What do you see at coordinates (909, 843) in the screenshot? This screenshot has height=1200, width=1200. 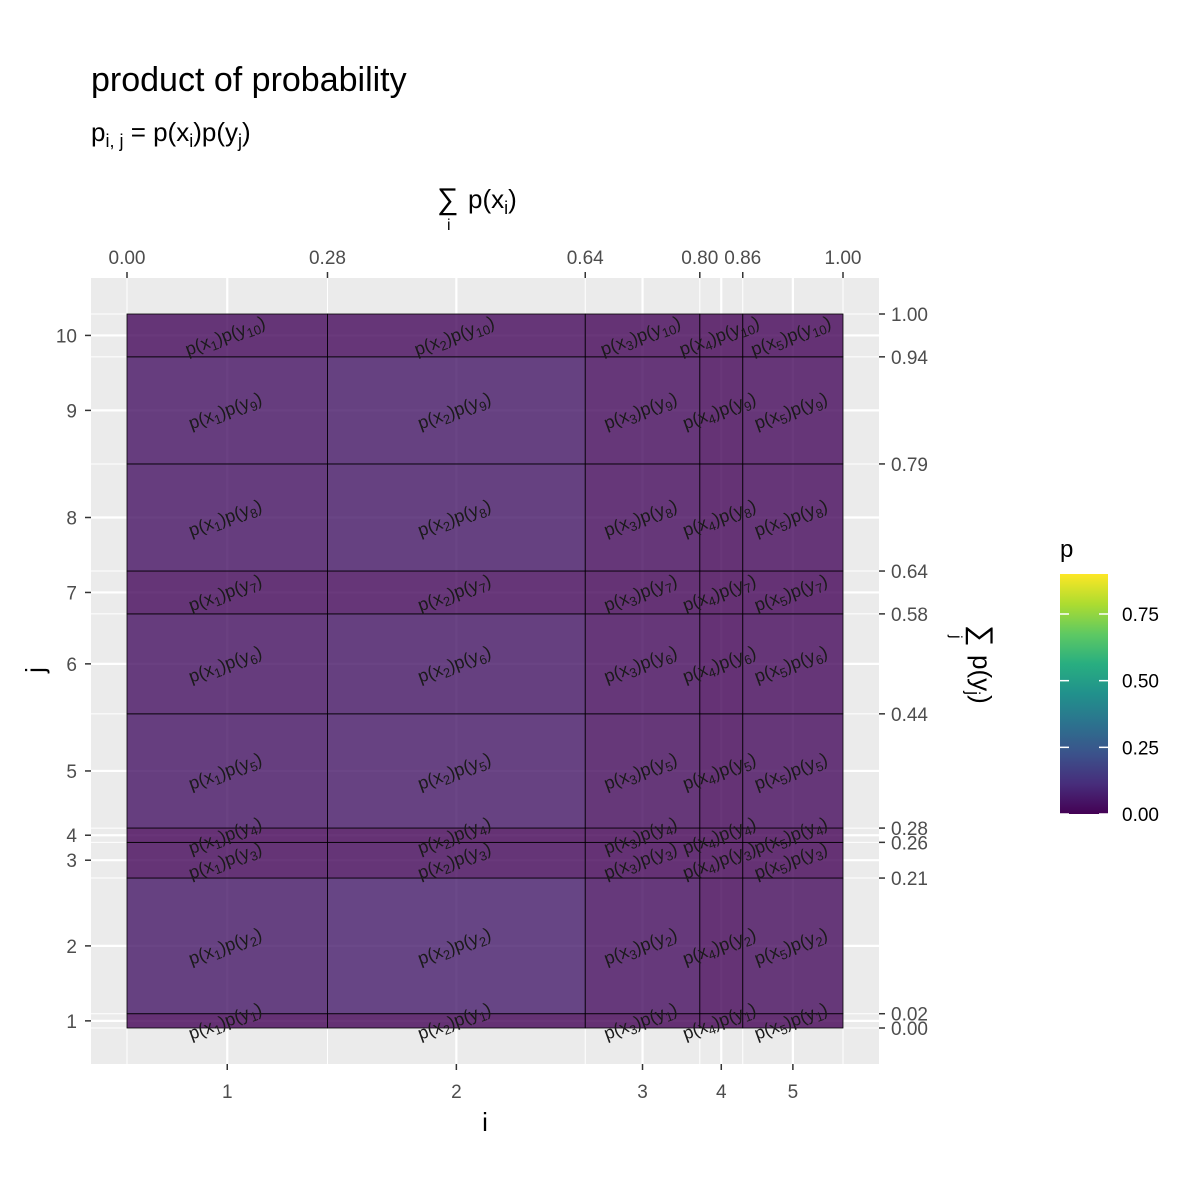 I see `right-tick-label: 0.26` at bounding box center [909, 843].